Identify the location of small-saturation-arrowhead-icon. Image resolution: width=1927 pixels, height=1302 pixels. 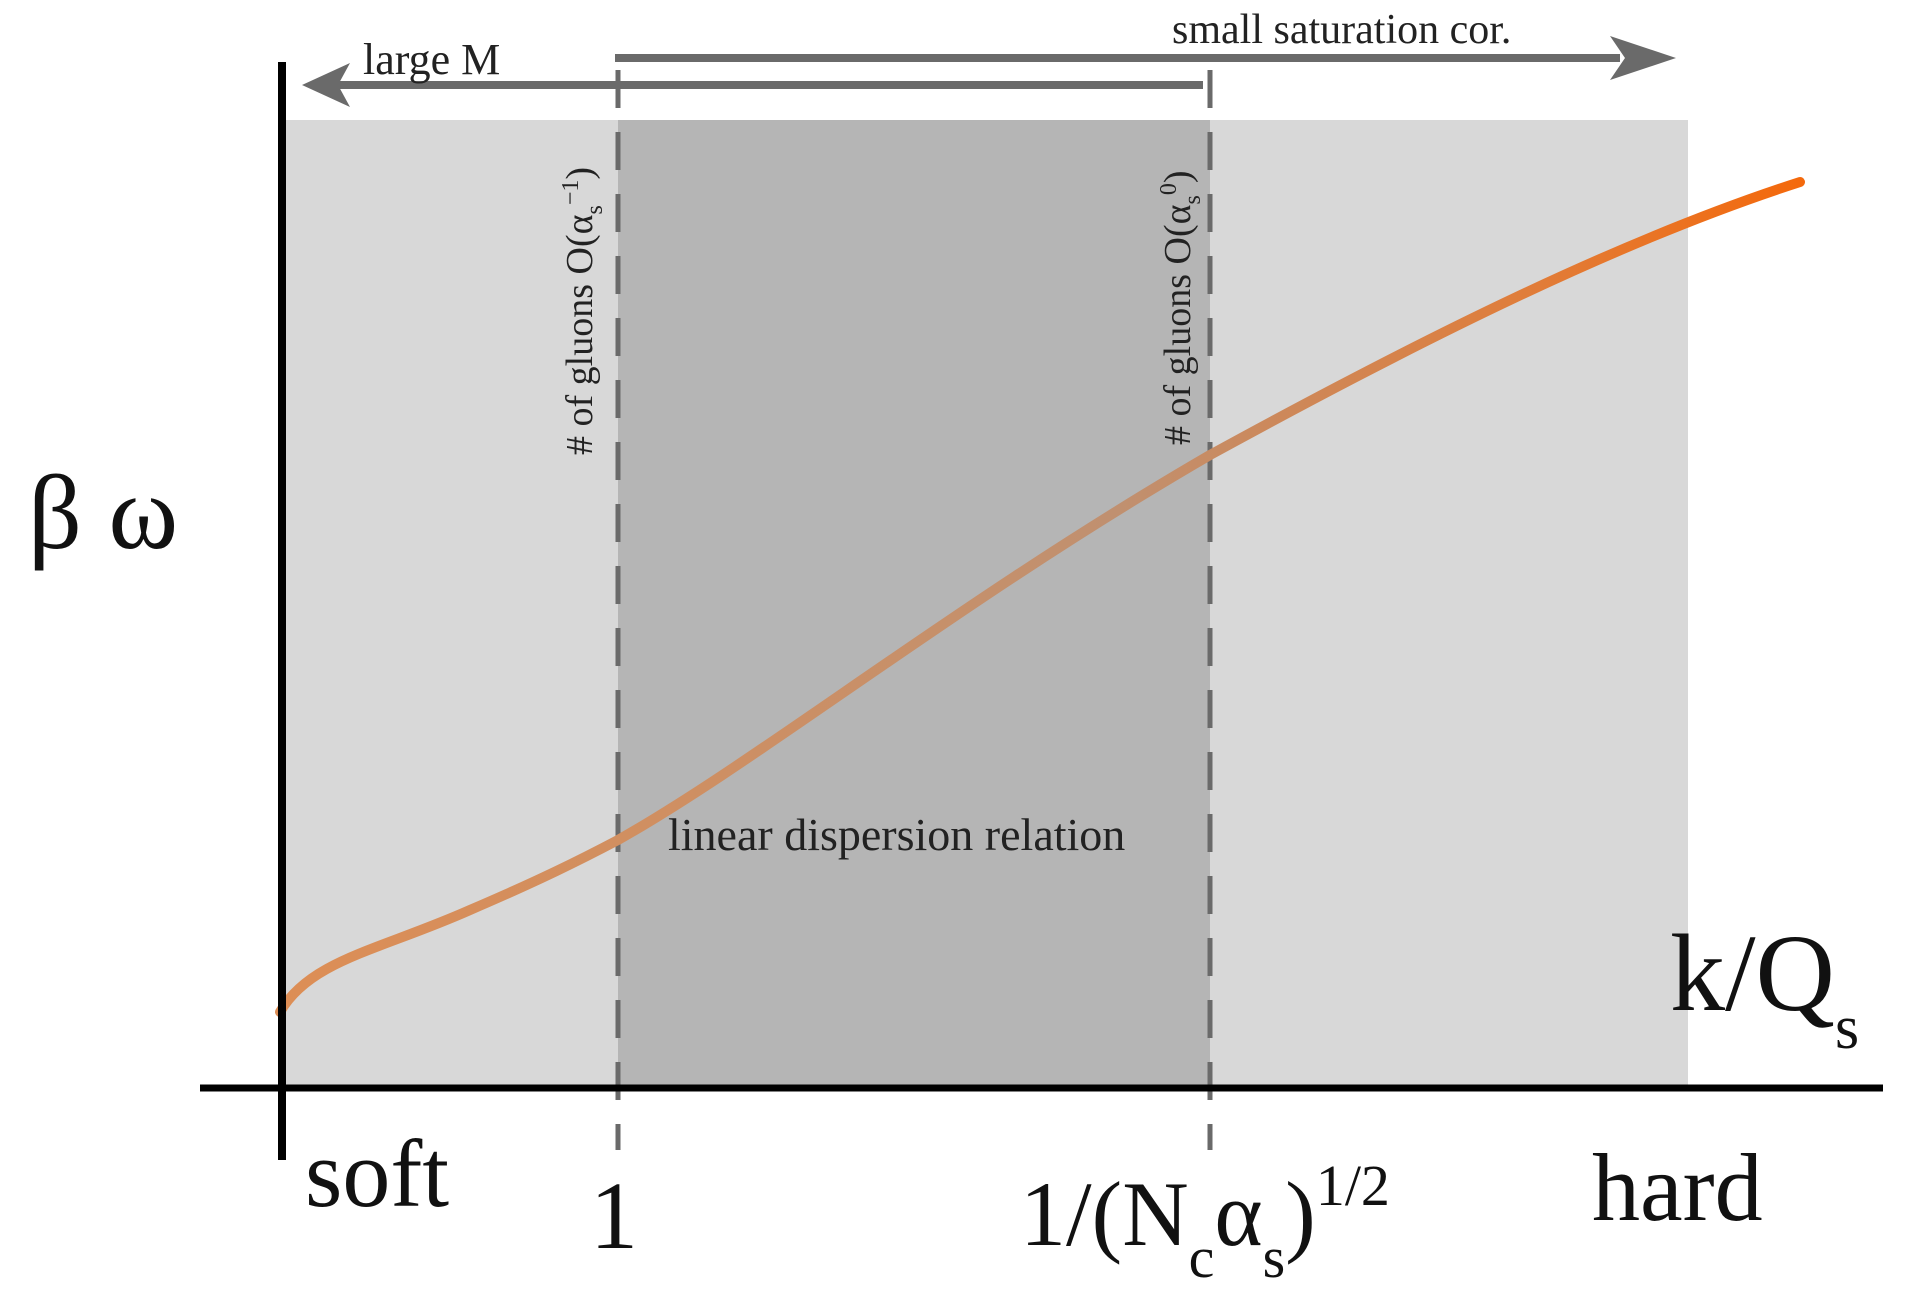
(1643, 58).